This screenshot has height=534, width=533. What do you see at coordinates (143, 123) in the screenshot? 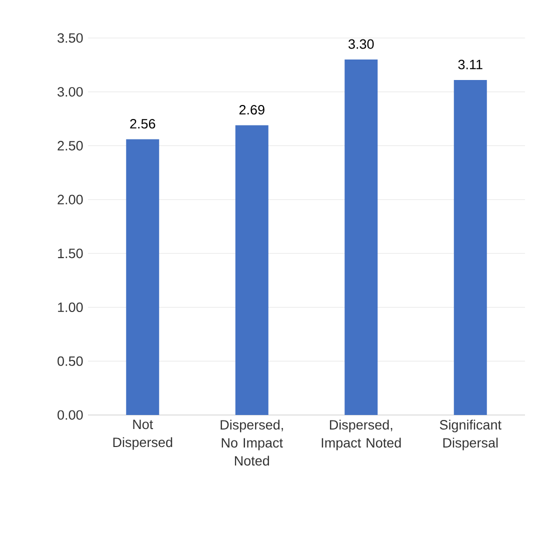
I see `data-label: 2.56` at bounding box center [143, 123].